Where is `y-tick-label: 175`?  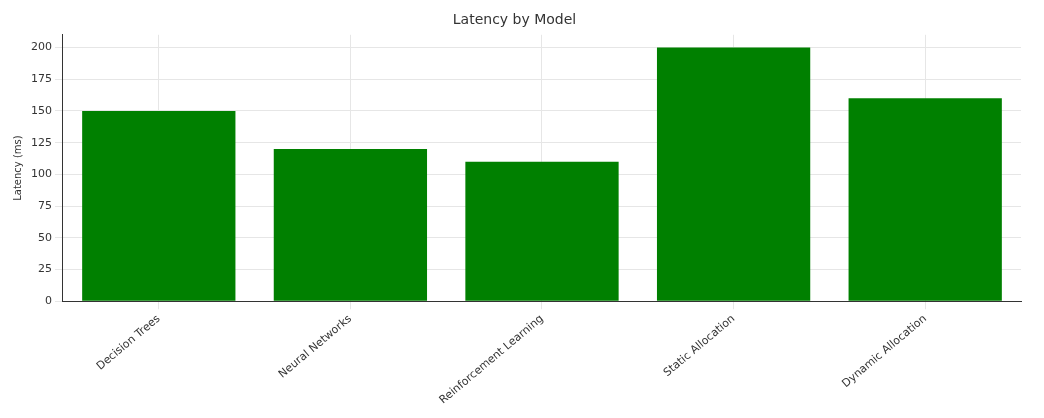
y-tick-label: 175 is located at coordinates (41, 79).